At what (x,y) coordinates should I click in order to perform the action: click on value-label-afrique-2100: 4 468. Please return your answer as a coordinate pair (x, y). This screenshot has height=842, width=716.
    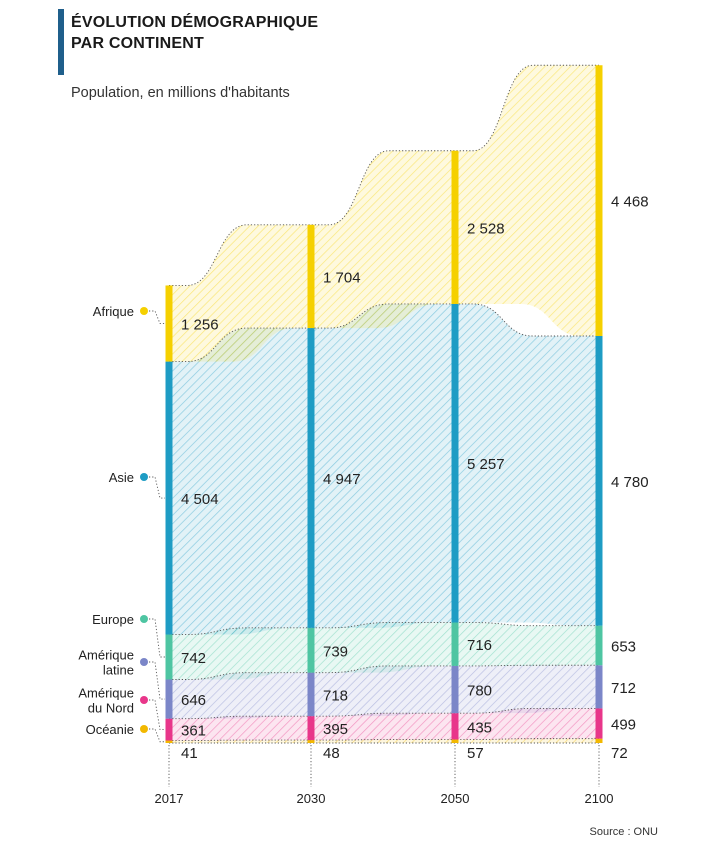
    Looking at the image, I should click on (630, 202).